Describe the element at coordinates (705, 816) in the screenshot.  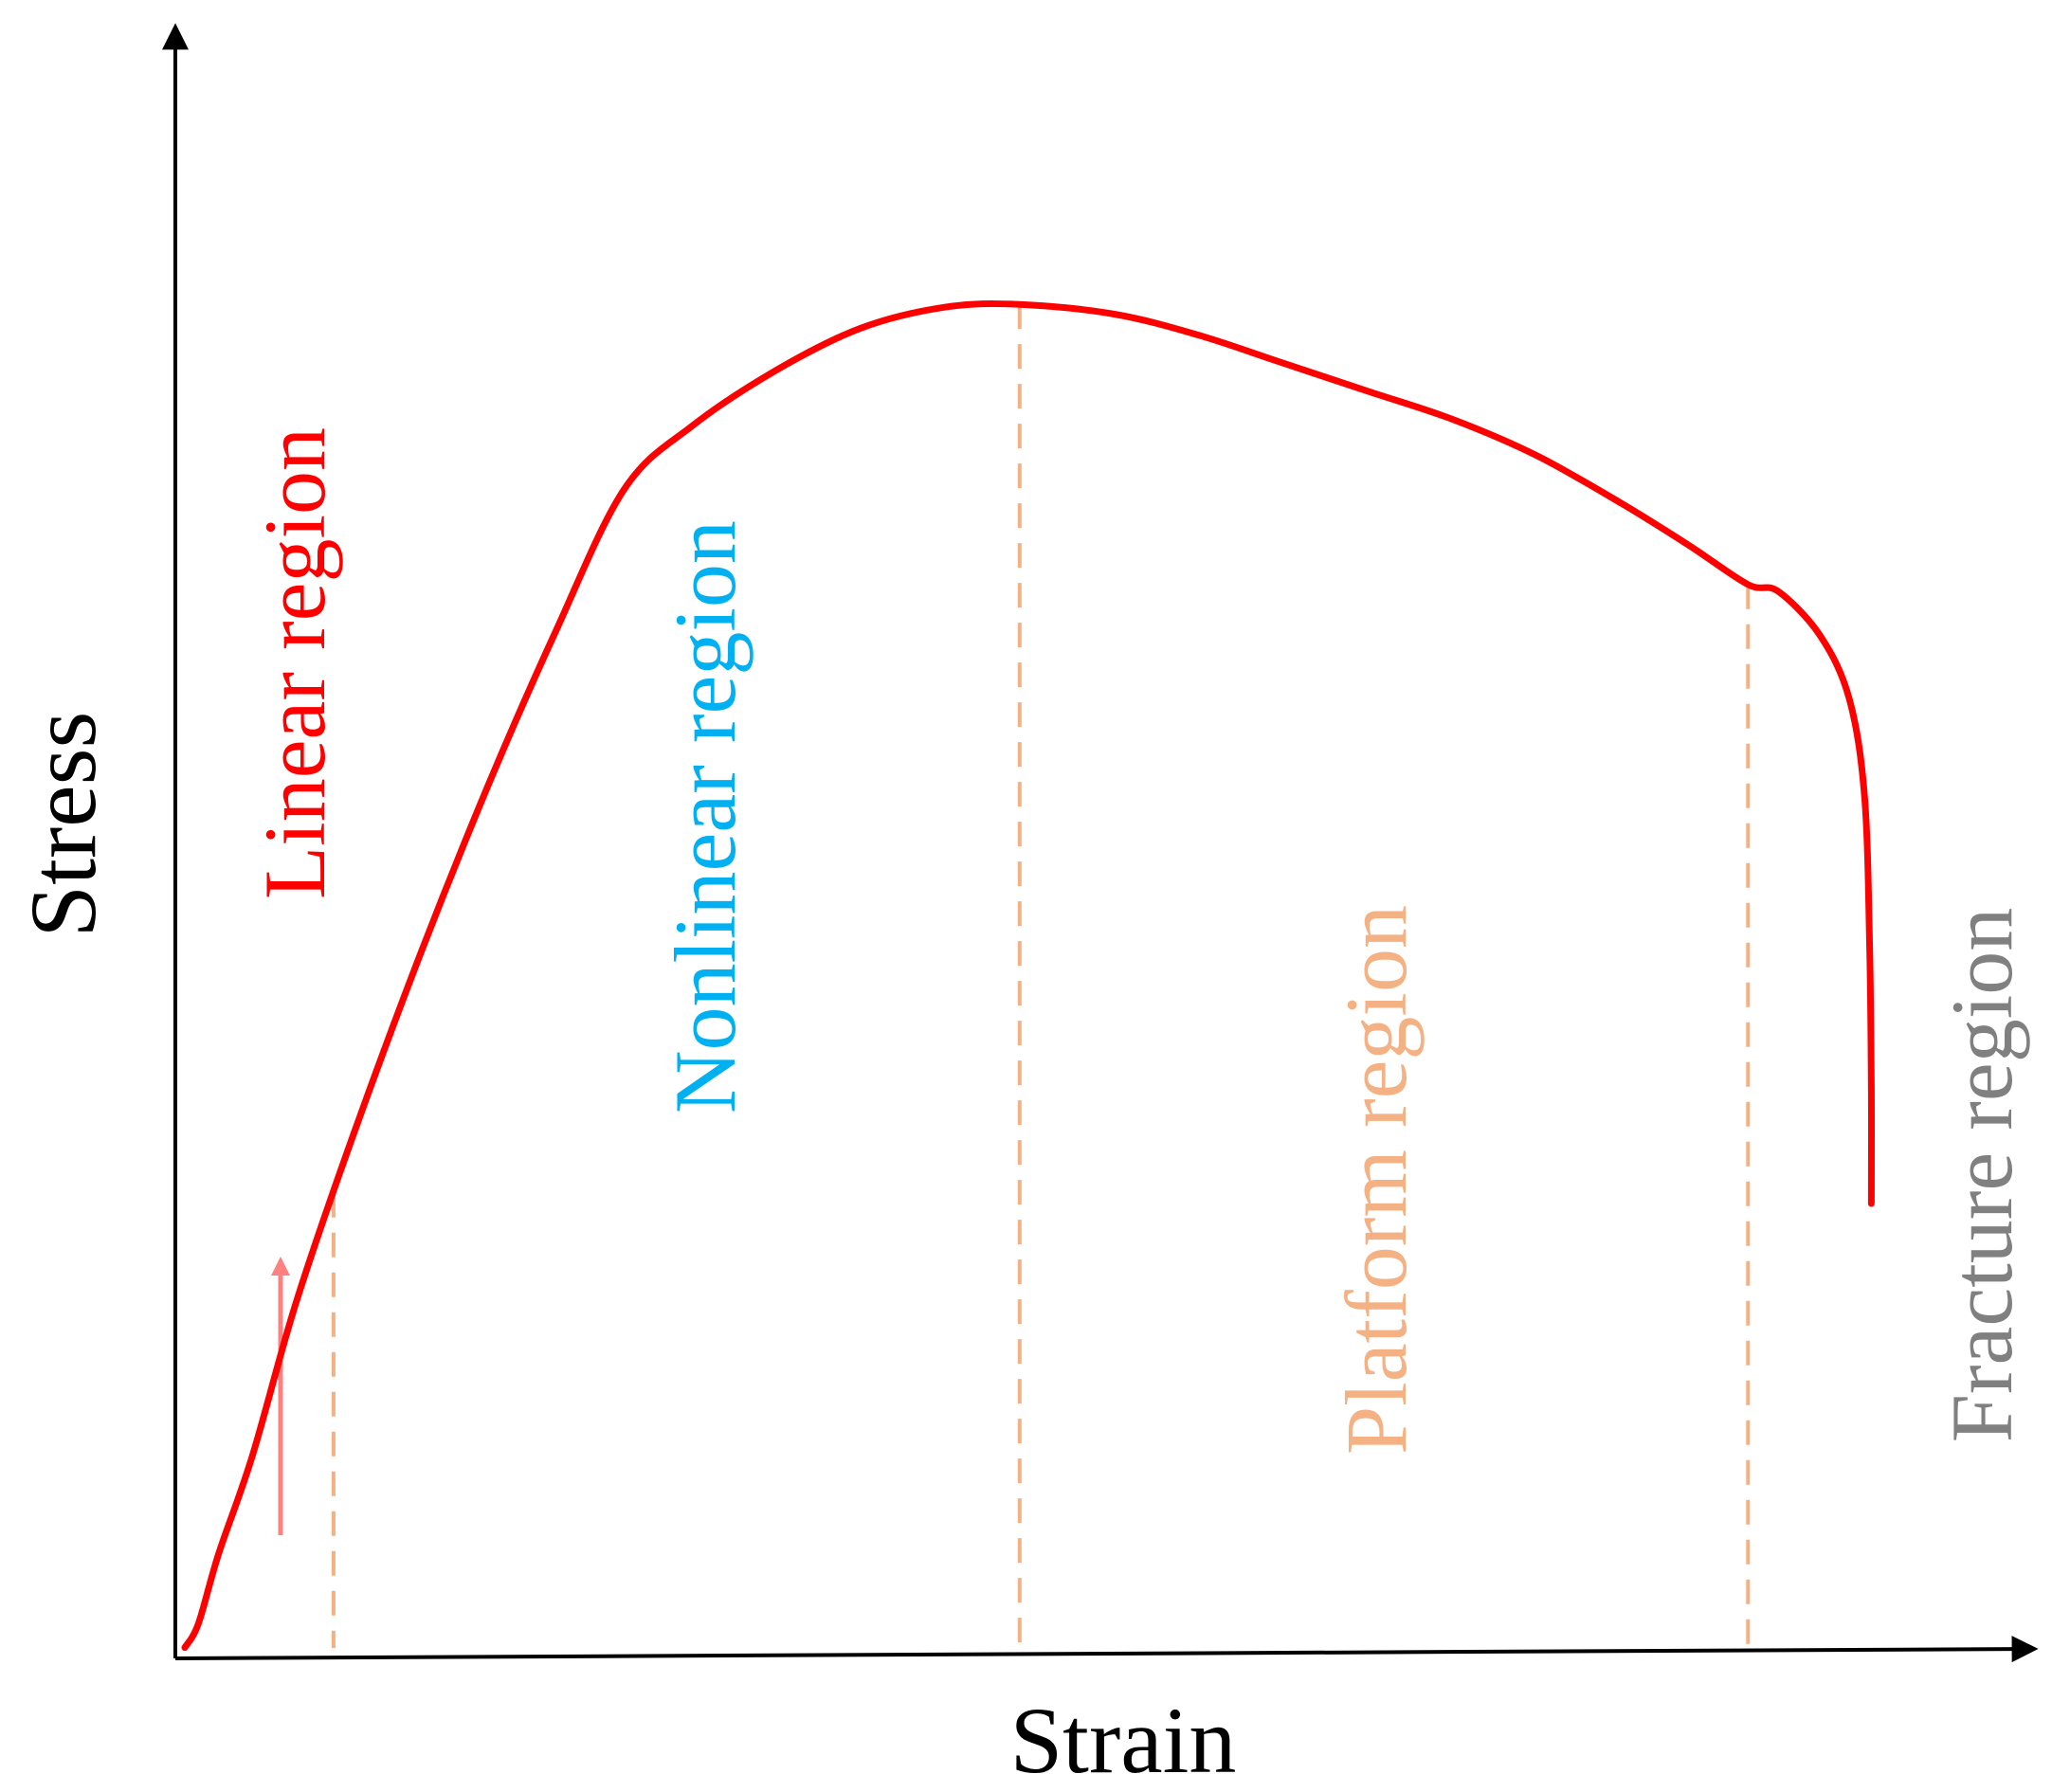
I see `nonlinear-region-label: Nonlinear region` at that location.